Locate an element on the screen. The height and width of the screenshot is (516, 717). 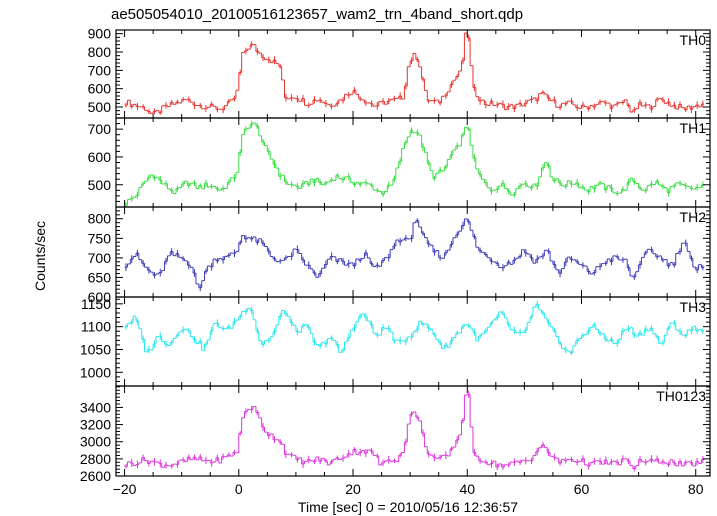
y-tick-label: 2600 is located at coordinates (95, 476).